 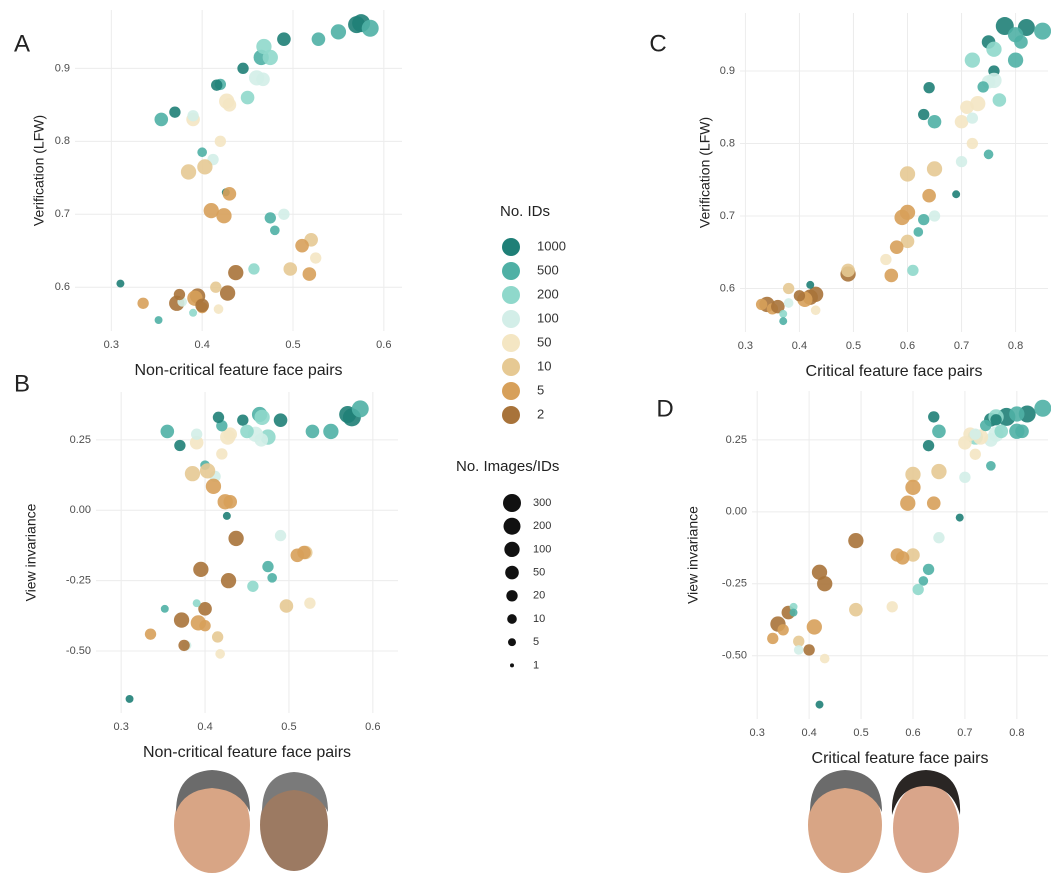 I want to click on x-tick-label: 0.8, so click(x=1016, y=733).